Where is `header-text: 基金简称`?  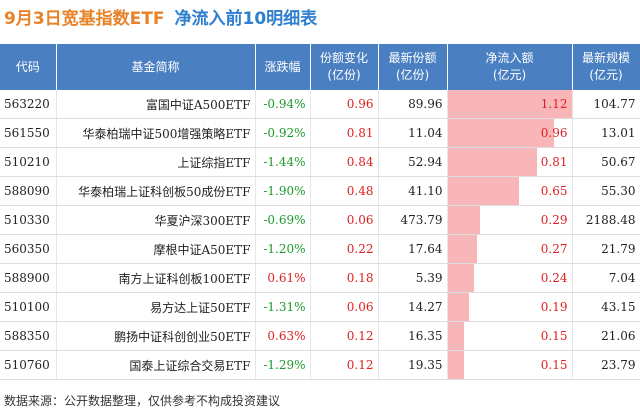 header-text: 基金简称 is located at coordinates (155, 66).